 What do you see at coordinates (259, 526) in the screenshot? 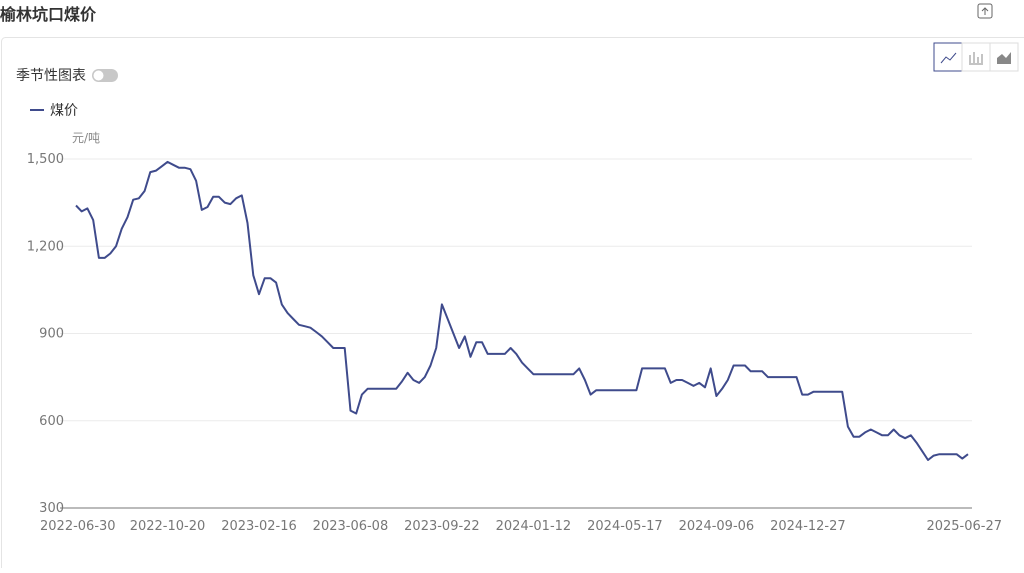
I see `x-tick-label: 2023-02-16` at bounding box center [259, 526].